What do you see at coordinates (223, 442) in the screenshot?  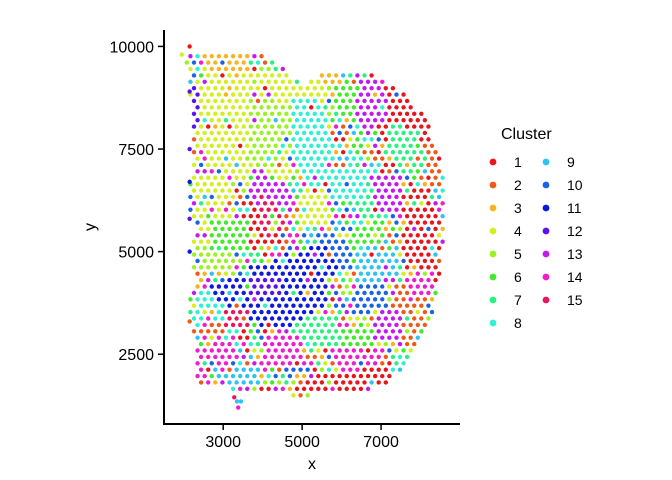 I see `x-tick-label: 3000` at bounding box center [223, 442].